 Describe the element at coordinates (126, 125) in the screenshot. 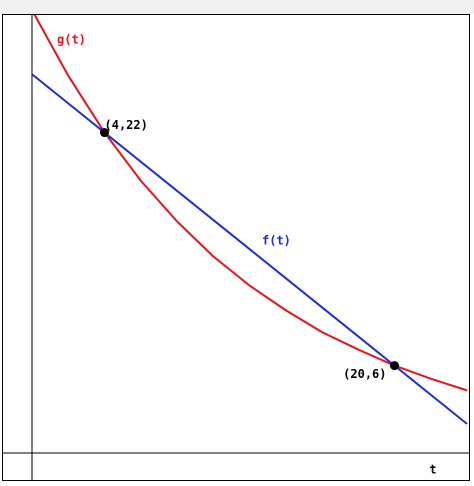

I see `point-label: (4,22)` at that location.